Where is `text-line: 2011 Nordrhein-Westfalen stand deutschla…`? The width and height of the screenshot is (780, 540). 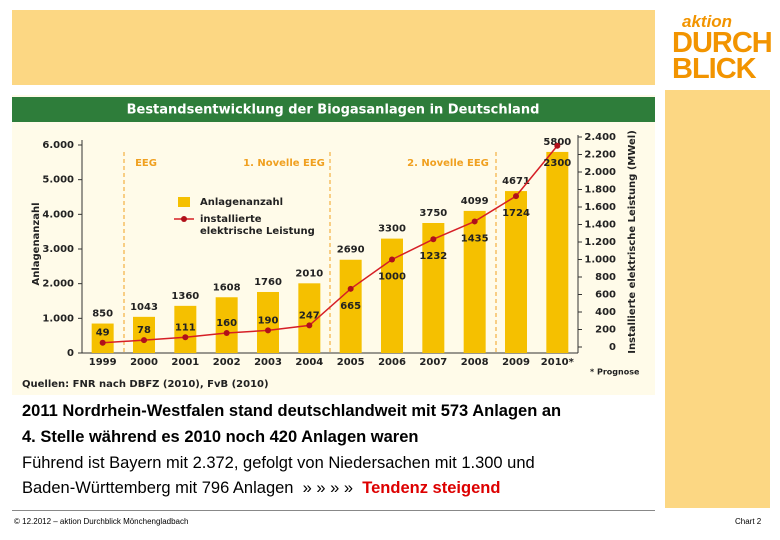 text-line: 2011 Nordrhein-Westfalen stand deutschla… is located at coordinates (292, 411).